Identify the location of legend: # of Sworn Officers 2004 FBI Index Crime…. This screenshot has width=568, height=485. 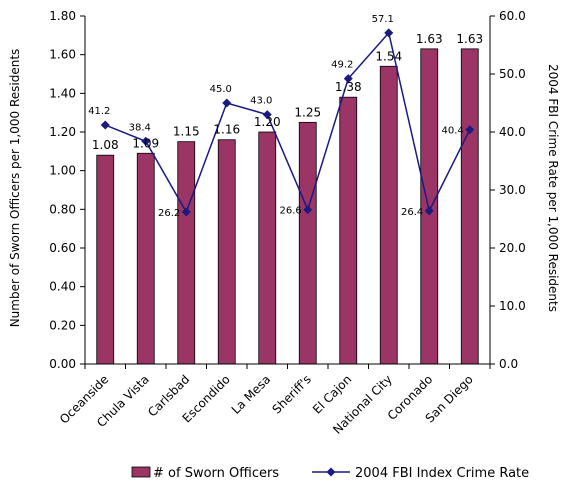
(330, 473).